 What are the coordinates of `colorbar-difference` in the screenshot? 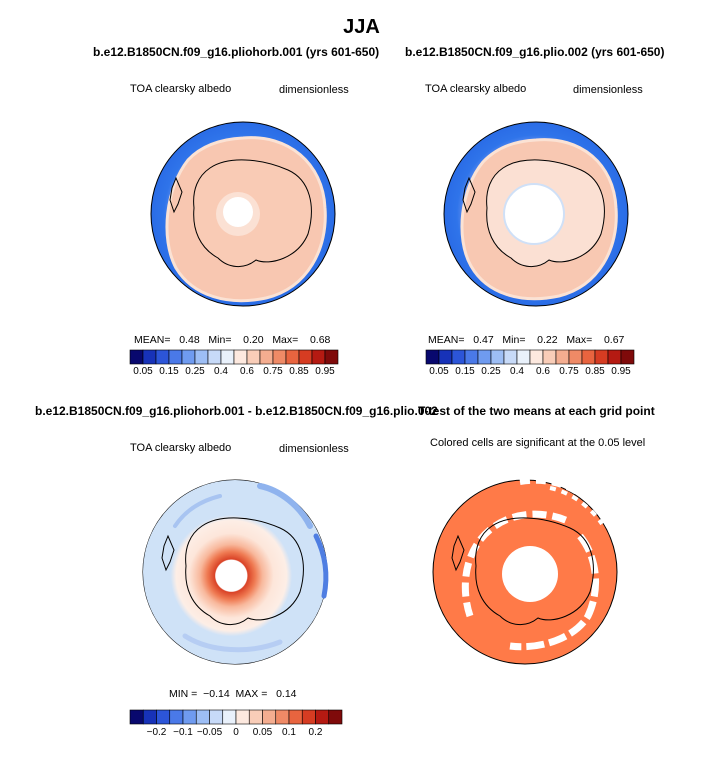 It's located at (236, 717).